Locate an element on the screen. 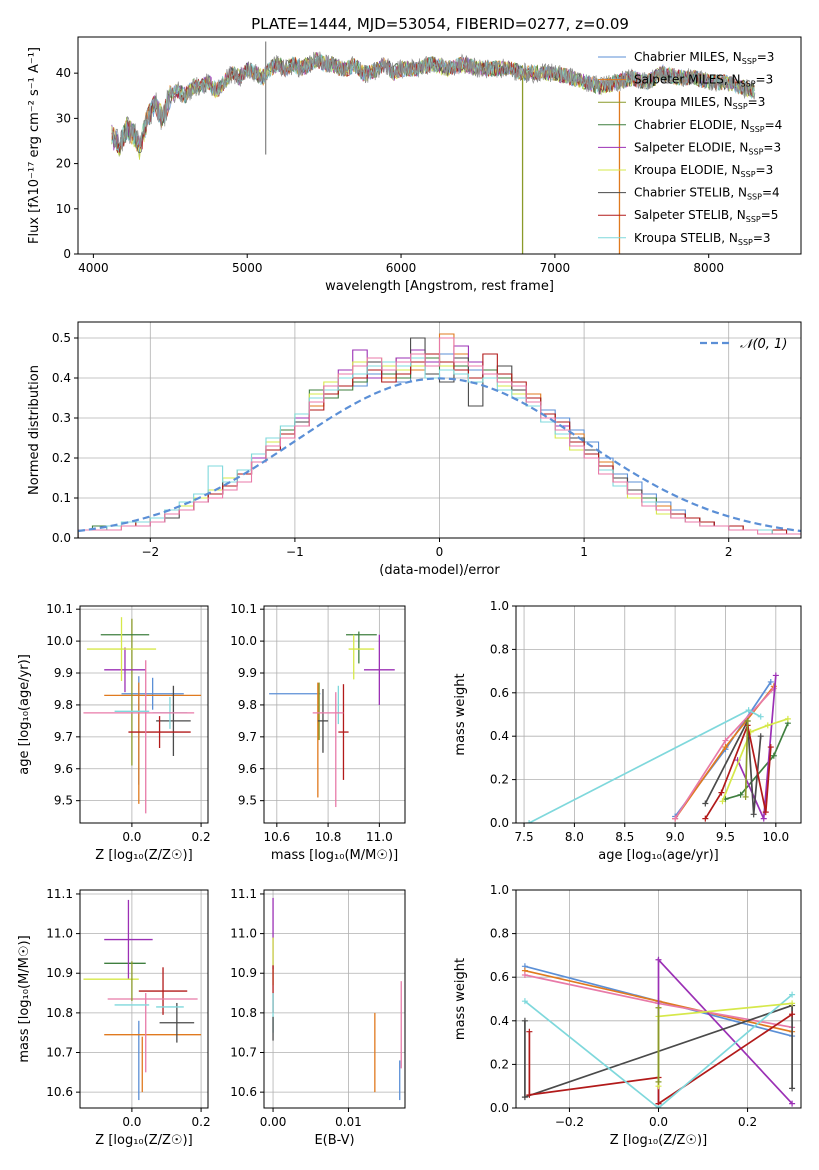  legend-label: Chabrier MILES, NSSP=3 is located at coordinates (704, 58).